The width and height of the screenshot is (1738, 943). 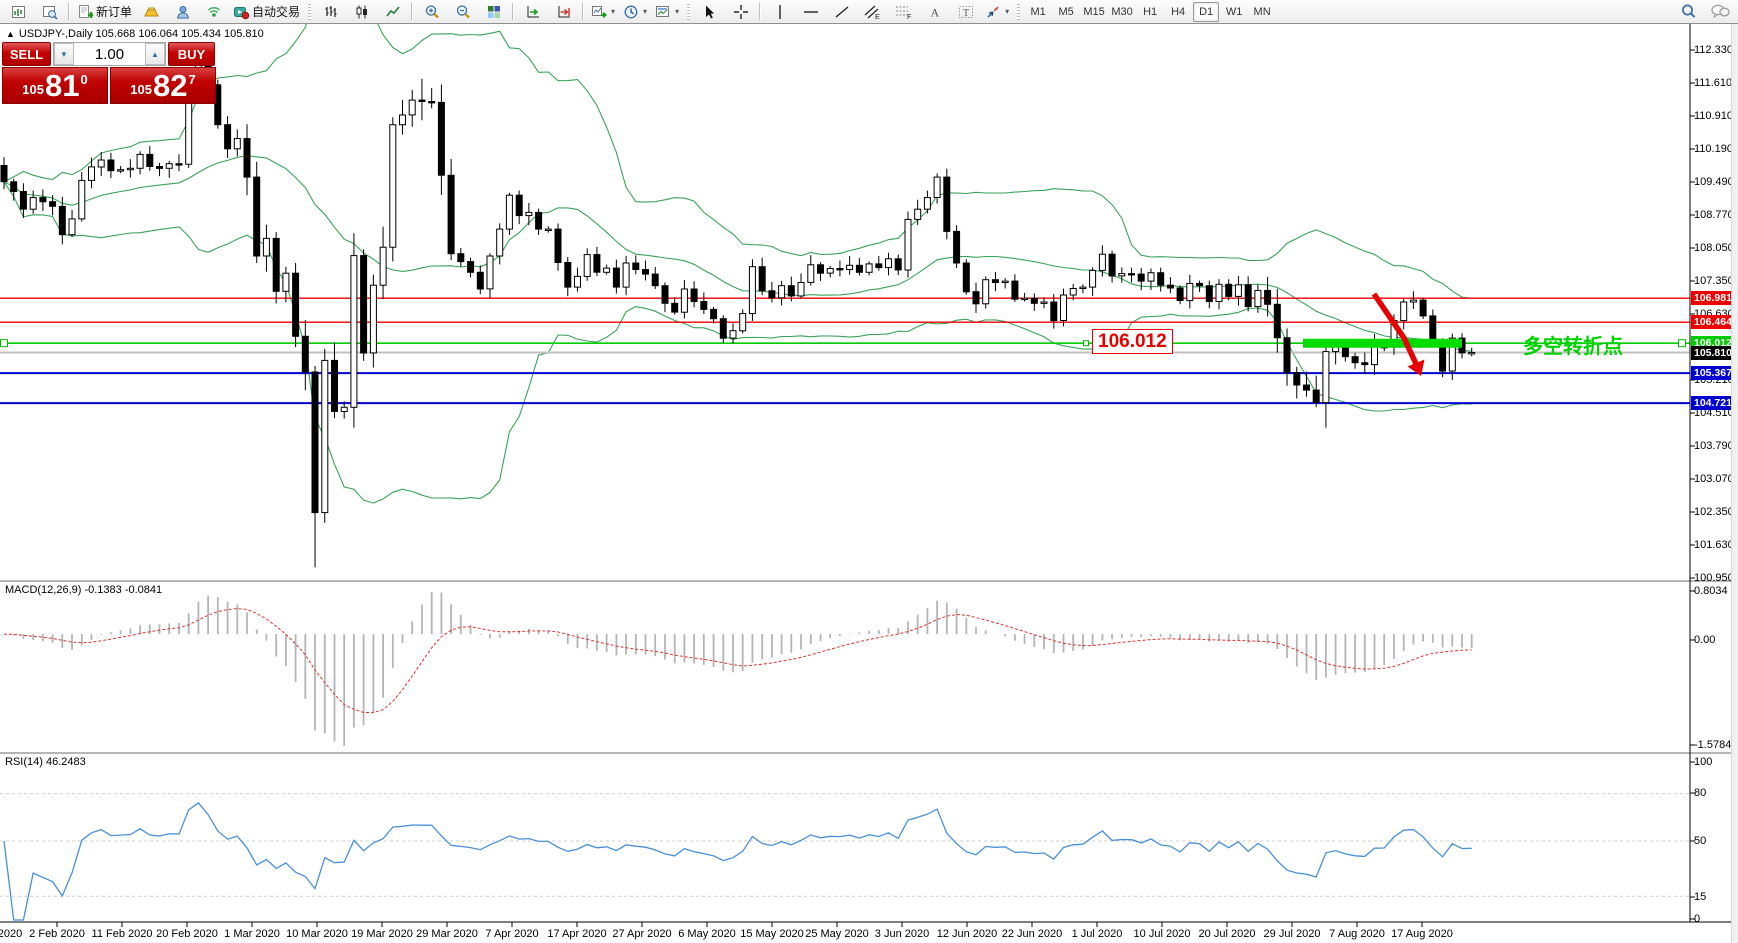 I want to click on tf-MN: MN, so click(x=1262, y=11).